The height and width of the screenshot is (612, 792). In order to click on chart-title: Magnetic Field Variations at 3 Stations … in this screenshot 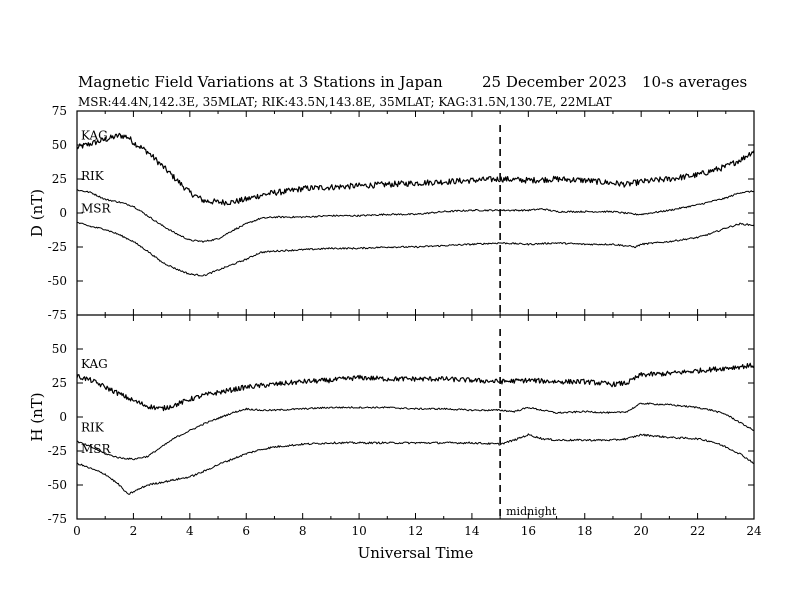, I will do `click(260, 82)`.